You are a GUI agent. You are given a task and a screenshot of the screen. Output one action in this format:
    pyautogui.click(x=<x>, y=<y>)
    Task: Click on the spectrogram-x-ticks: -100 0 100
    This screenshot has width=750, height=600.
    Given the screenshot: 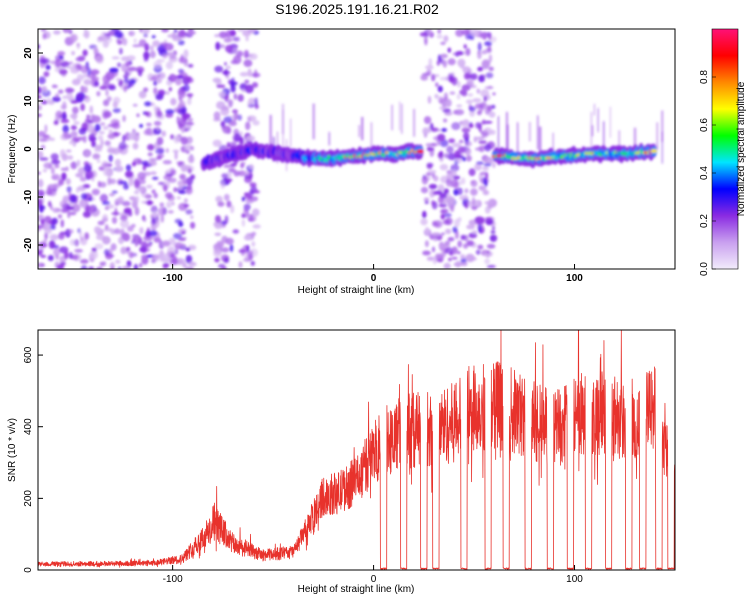 What is the action you would take?
    pyautogui.click(x=373, y=274)
    